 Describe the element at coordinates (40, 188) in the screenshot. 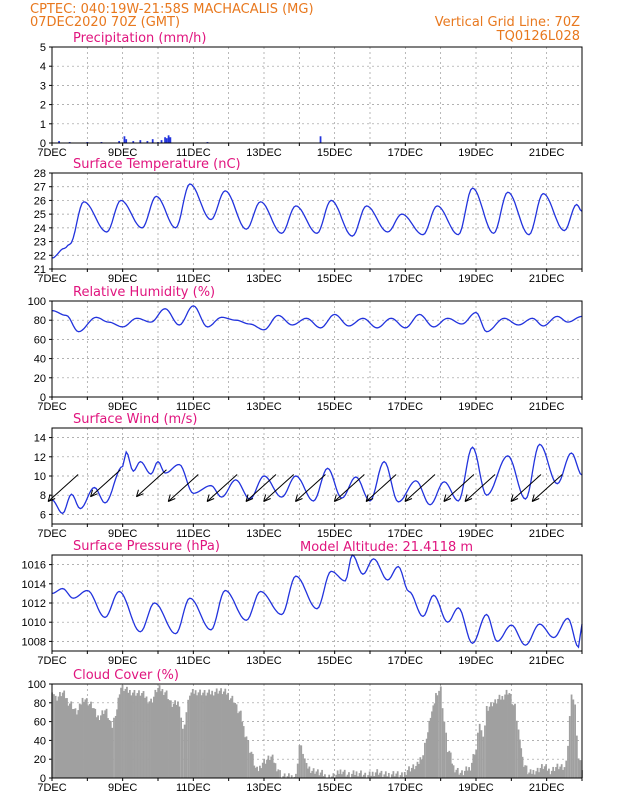

I see `y-tick-label: 27` at that location.